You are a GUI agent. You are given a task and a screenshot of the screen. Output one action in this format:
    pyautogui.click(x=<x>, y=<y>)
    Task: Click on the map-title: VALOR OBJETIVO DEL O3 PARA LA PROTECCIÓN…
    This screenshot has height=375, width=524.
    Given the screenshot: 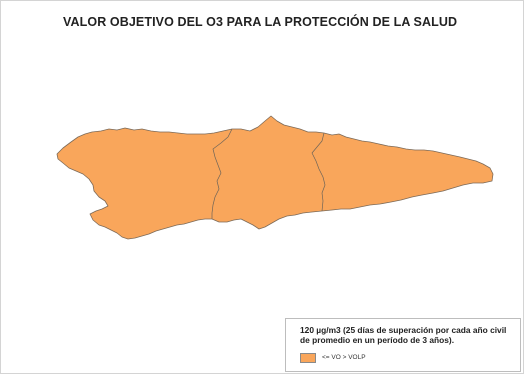 What is the action you would take?
    pyautogui.click(x=260, y=22)
    